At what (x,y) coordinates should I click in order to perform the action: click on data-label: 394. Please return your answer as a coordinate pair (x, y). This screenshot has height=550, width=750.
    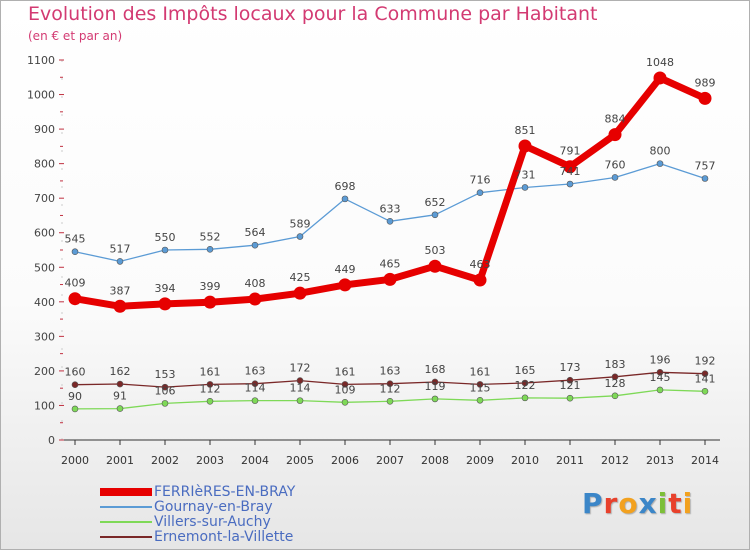
    Looking at the image, I should click on (165, 288).